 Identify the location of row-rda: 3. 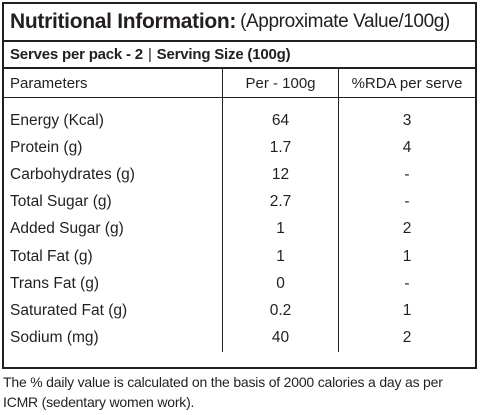
(406, 116).